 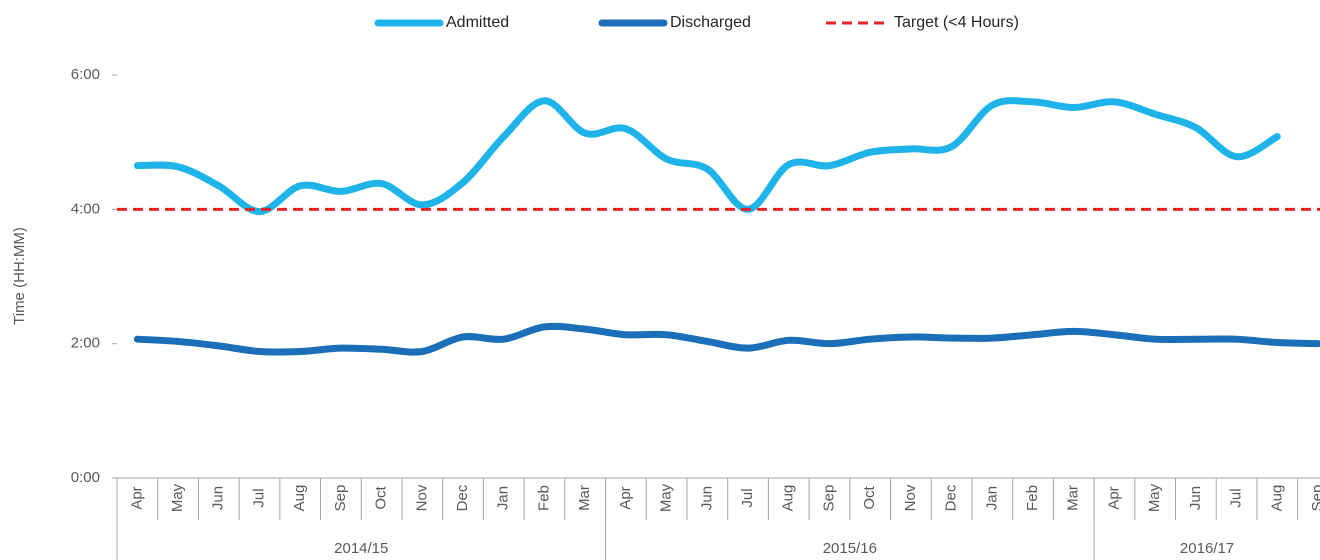 What do you see at coordinates (85, 343) in the screenshot?
I see `y-tick-label: 2:00` at bounding box center [85, 343].